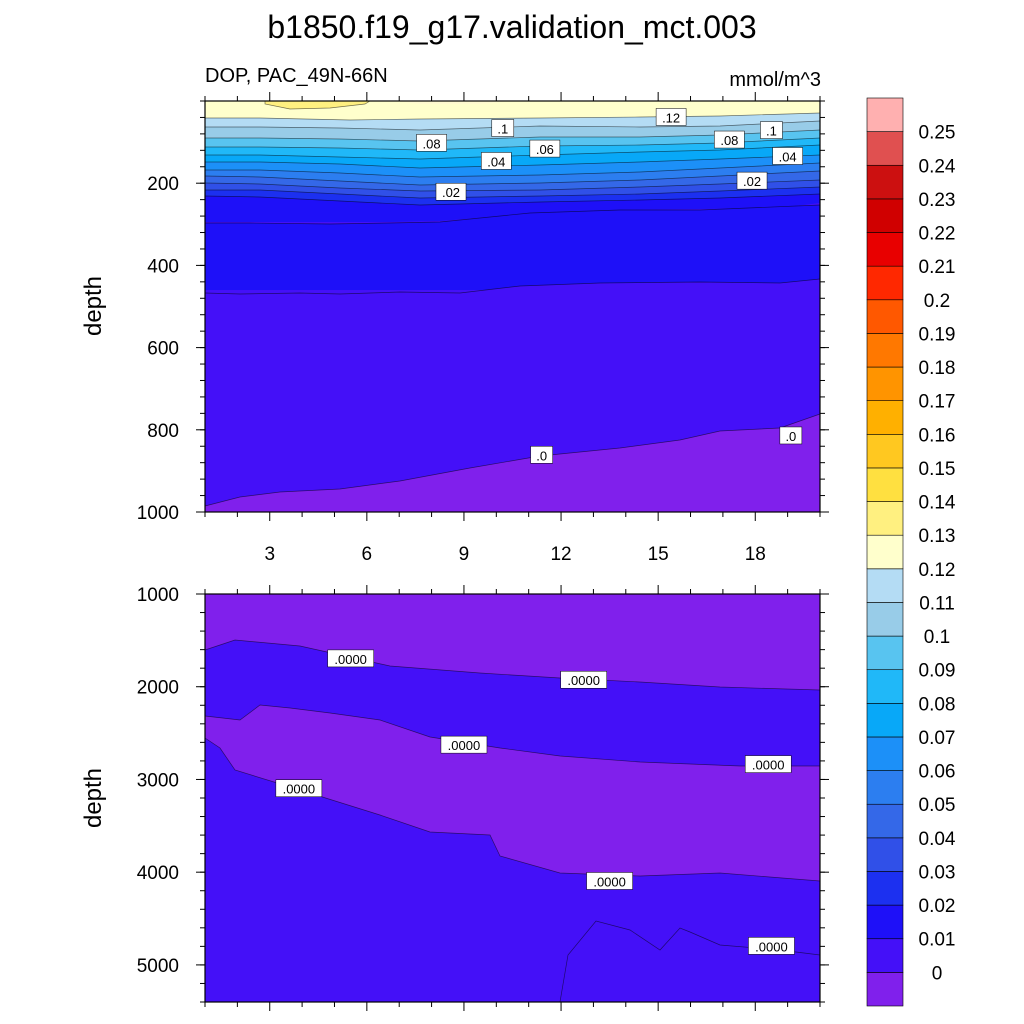  What do you see at coordinates (937, 166) in the screenshot?
I see `colorbar-label: 0.24` at bounding box center [937, 166].